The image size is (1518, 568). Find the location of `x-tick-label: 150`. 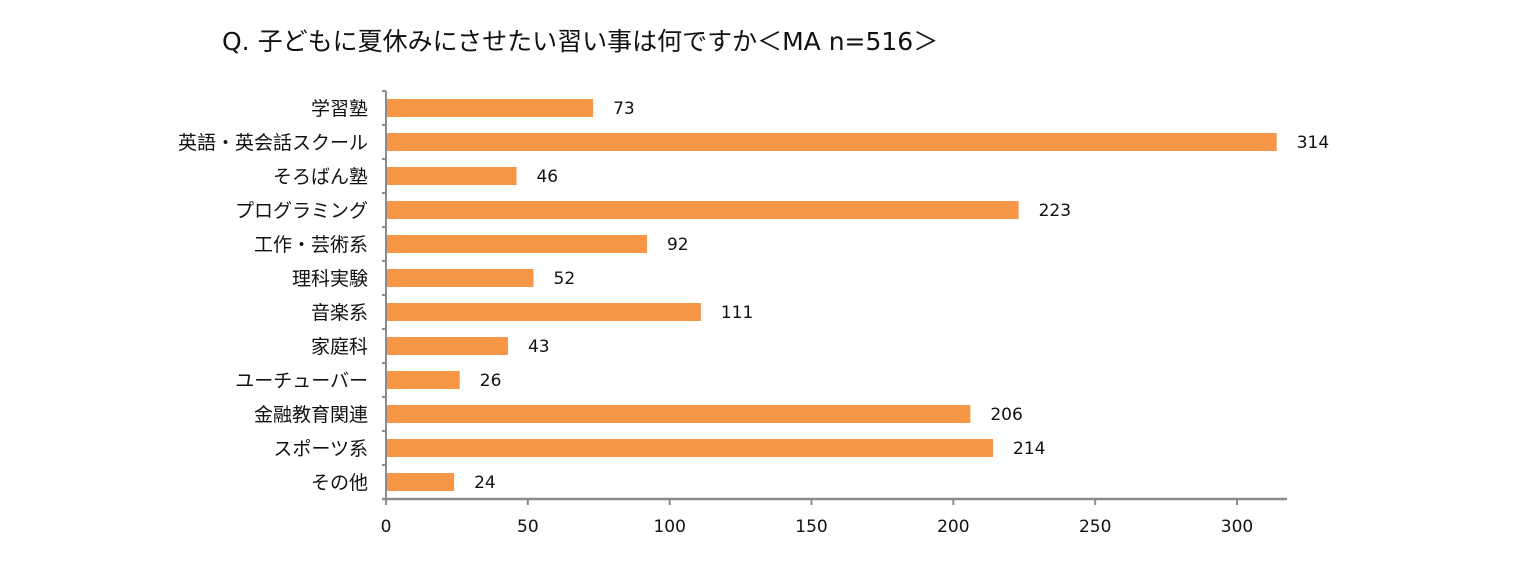

x-tick-label: 150 is located at coordinates (811, 527).